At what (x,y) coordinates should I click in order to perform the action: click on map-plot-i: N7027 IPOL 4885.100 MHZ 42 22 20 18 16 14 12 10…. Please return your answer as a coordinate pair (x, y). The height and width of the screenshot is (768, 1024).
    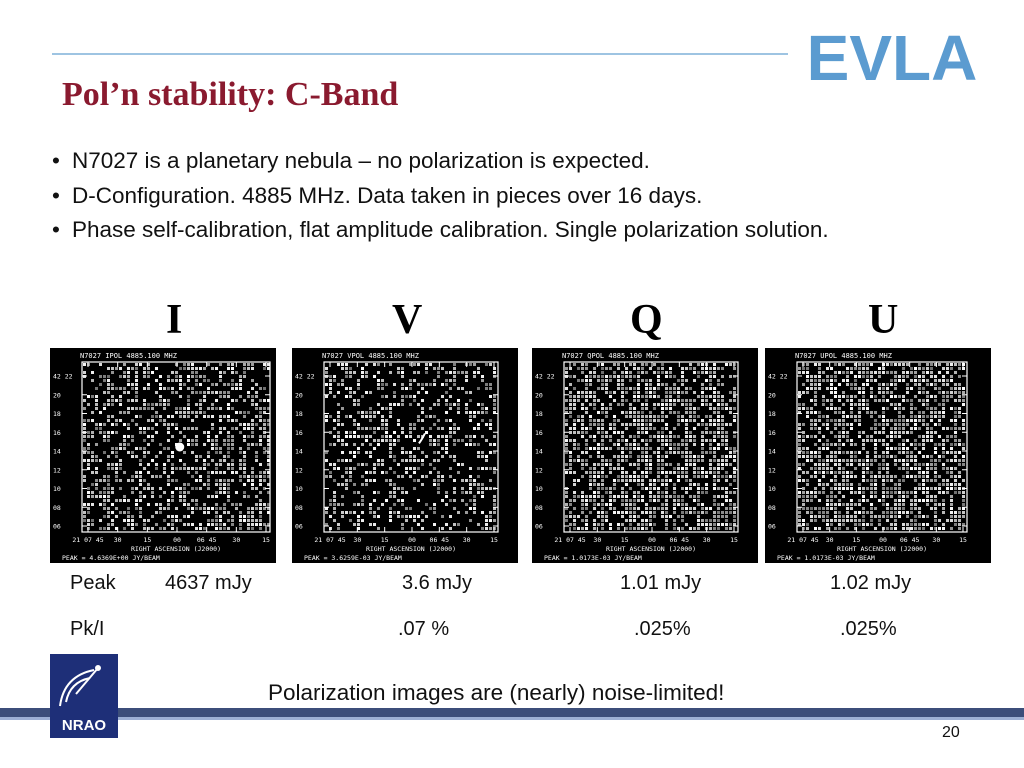
    Looking at the image, I should click on (162, 457).